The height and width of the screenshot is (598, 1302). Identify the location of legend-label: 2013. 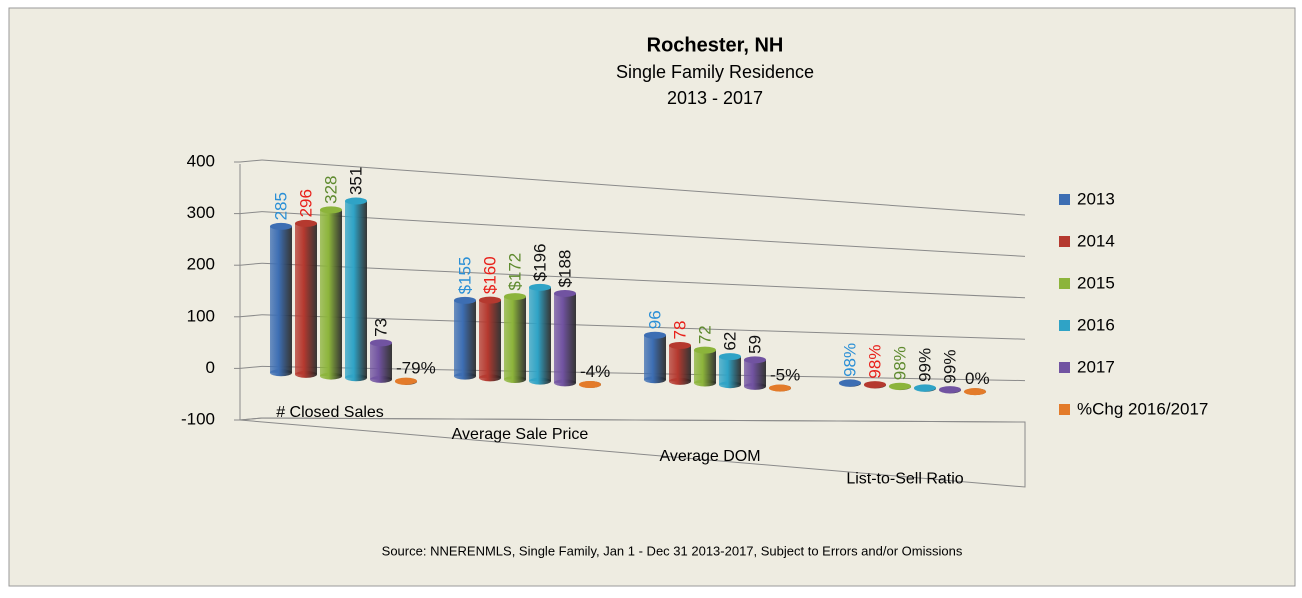
(1096, 198).